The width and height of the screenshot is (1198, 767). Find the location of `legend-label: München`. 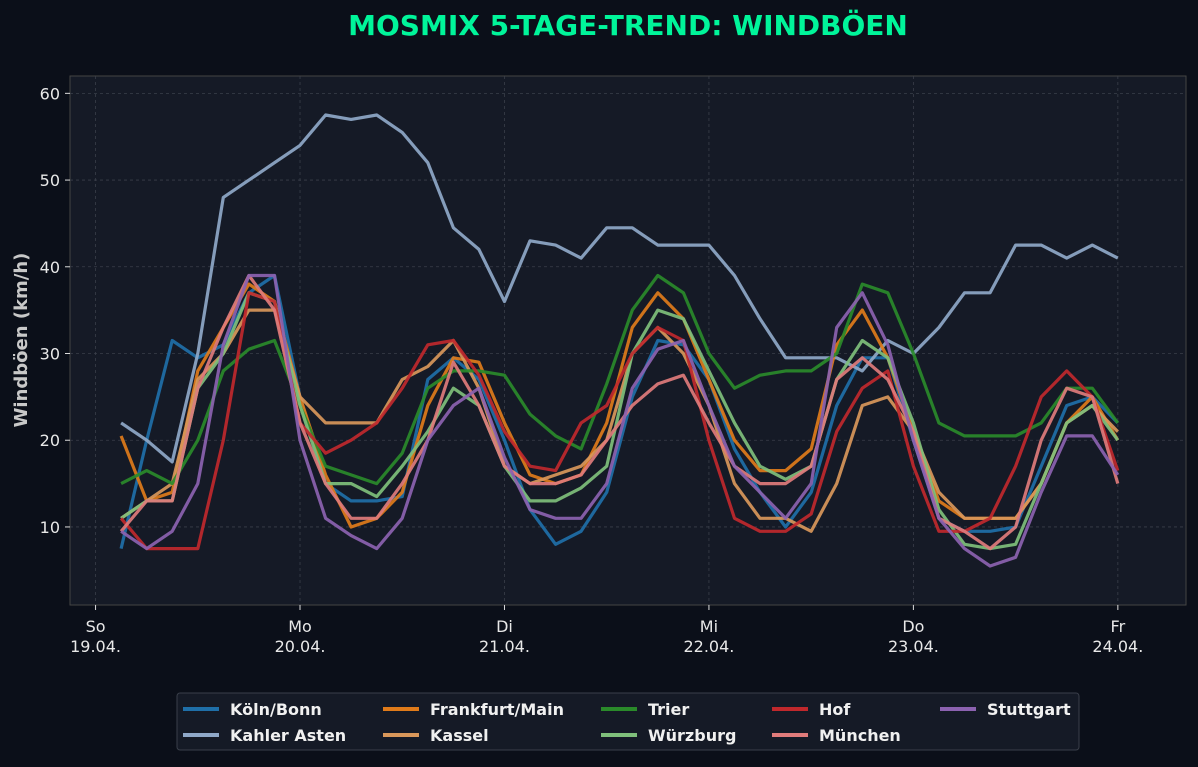

legend-label: München is located at coordinates (860, 735).